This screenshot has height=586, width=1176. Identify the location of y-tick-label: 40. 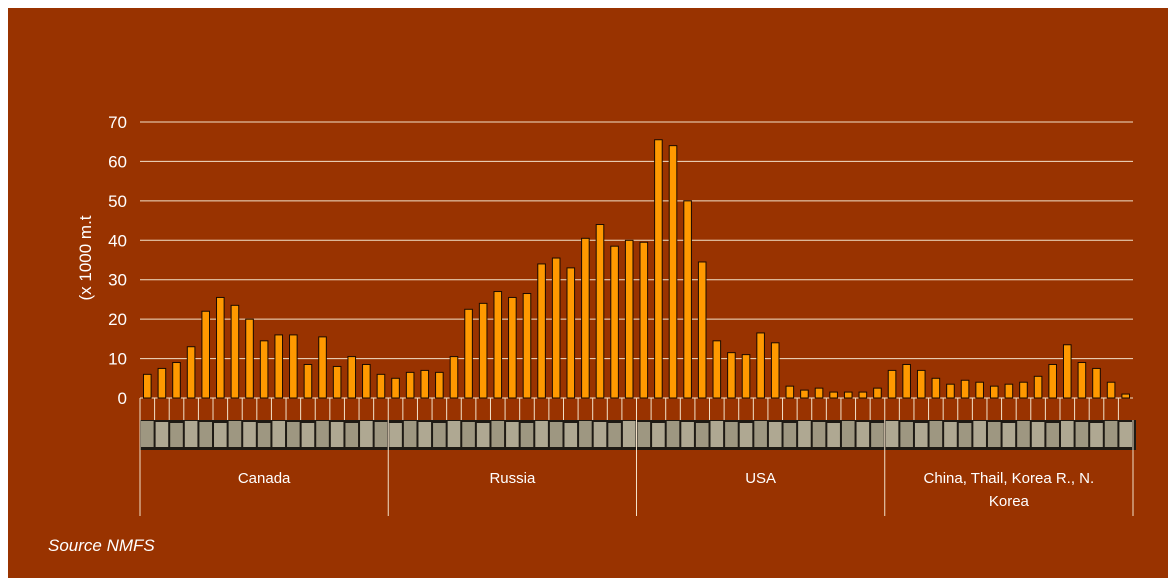
(117, 240).